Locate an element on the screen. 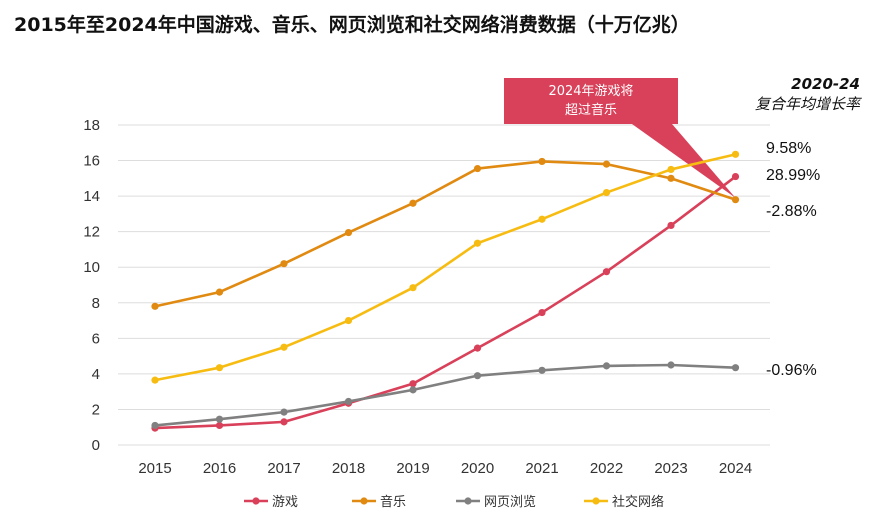 This screenshot has height=528, width=874. x-tick-label: 2022 is located at coordinates (606, 468).